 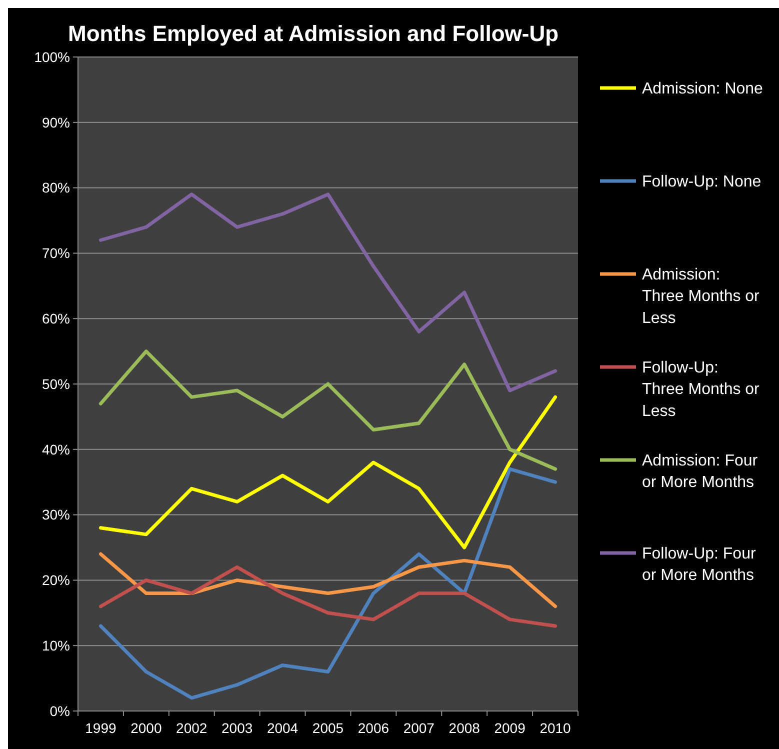 I want to click on x-tick-label: 2010, so click(x=556, y=728).